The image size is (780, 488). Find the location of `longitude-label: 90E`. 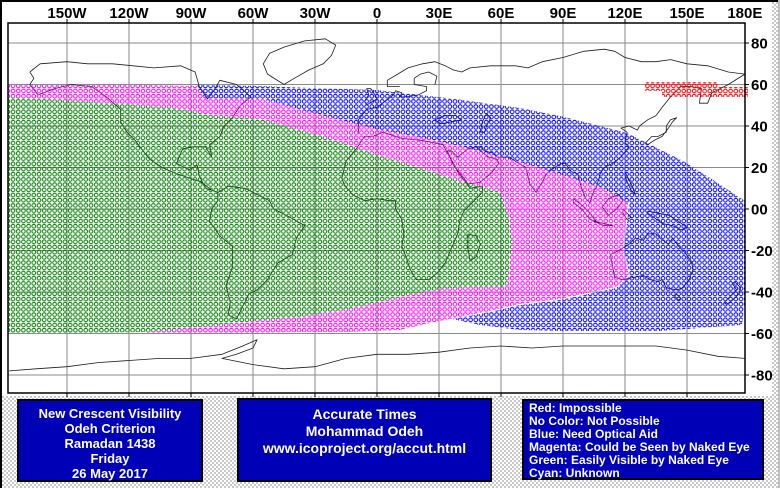

longitude-label: 90E is located at coordinates (563, 13).